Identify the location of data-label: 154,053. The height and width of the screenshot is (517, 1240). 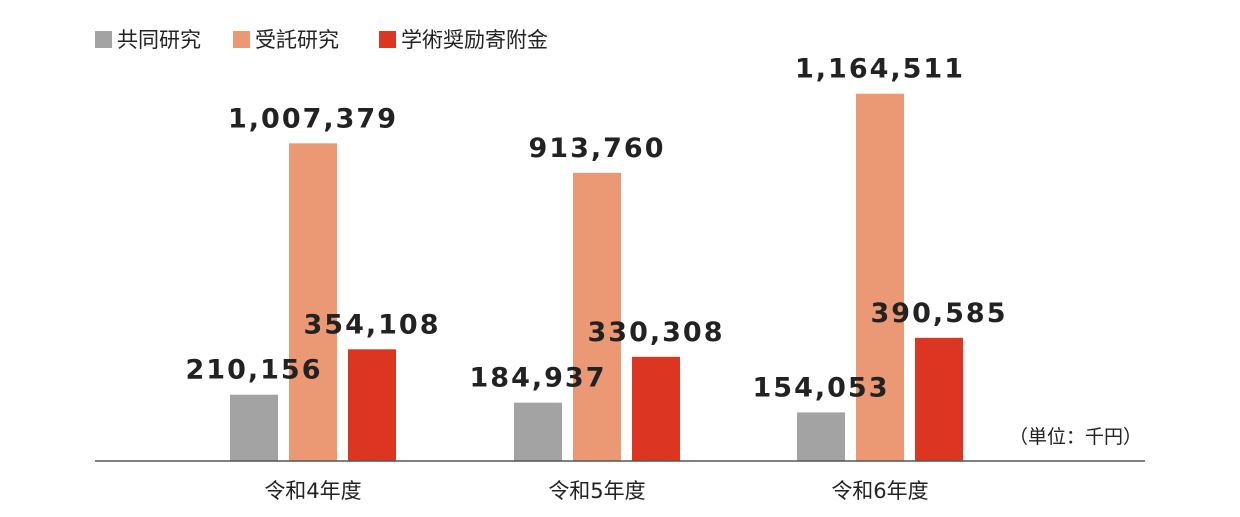
(821, 387).